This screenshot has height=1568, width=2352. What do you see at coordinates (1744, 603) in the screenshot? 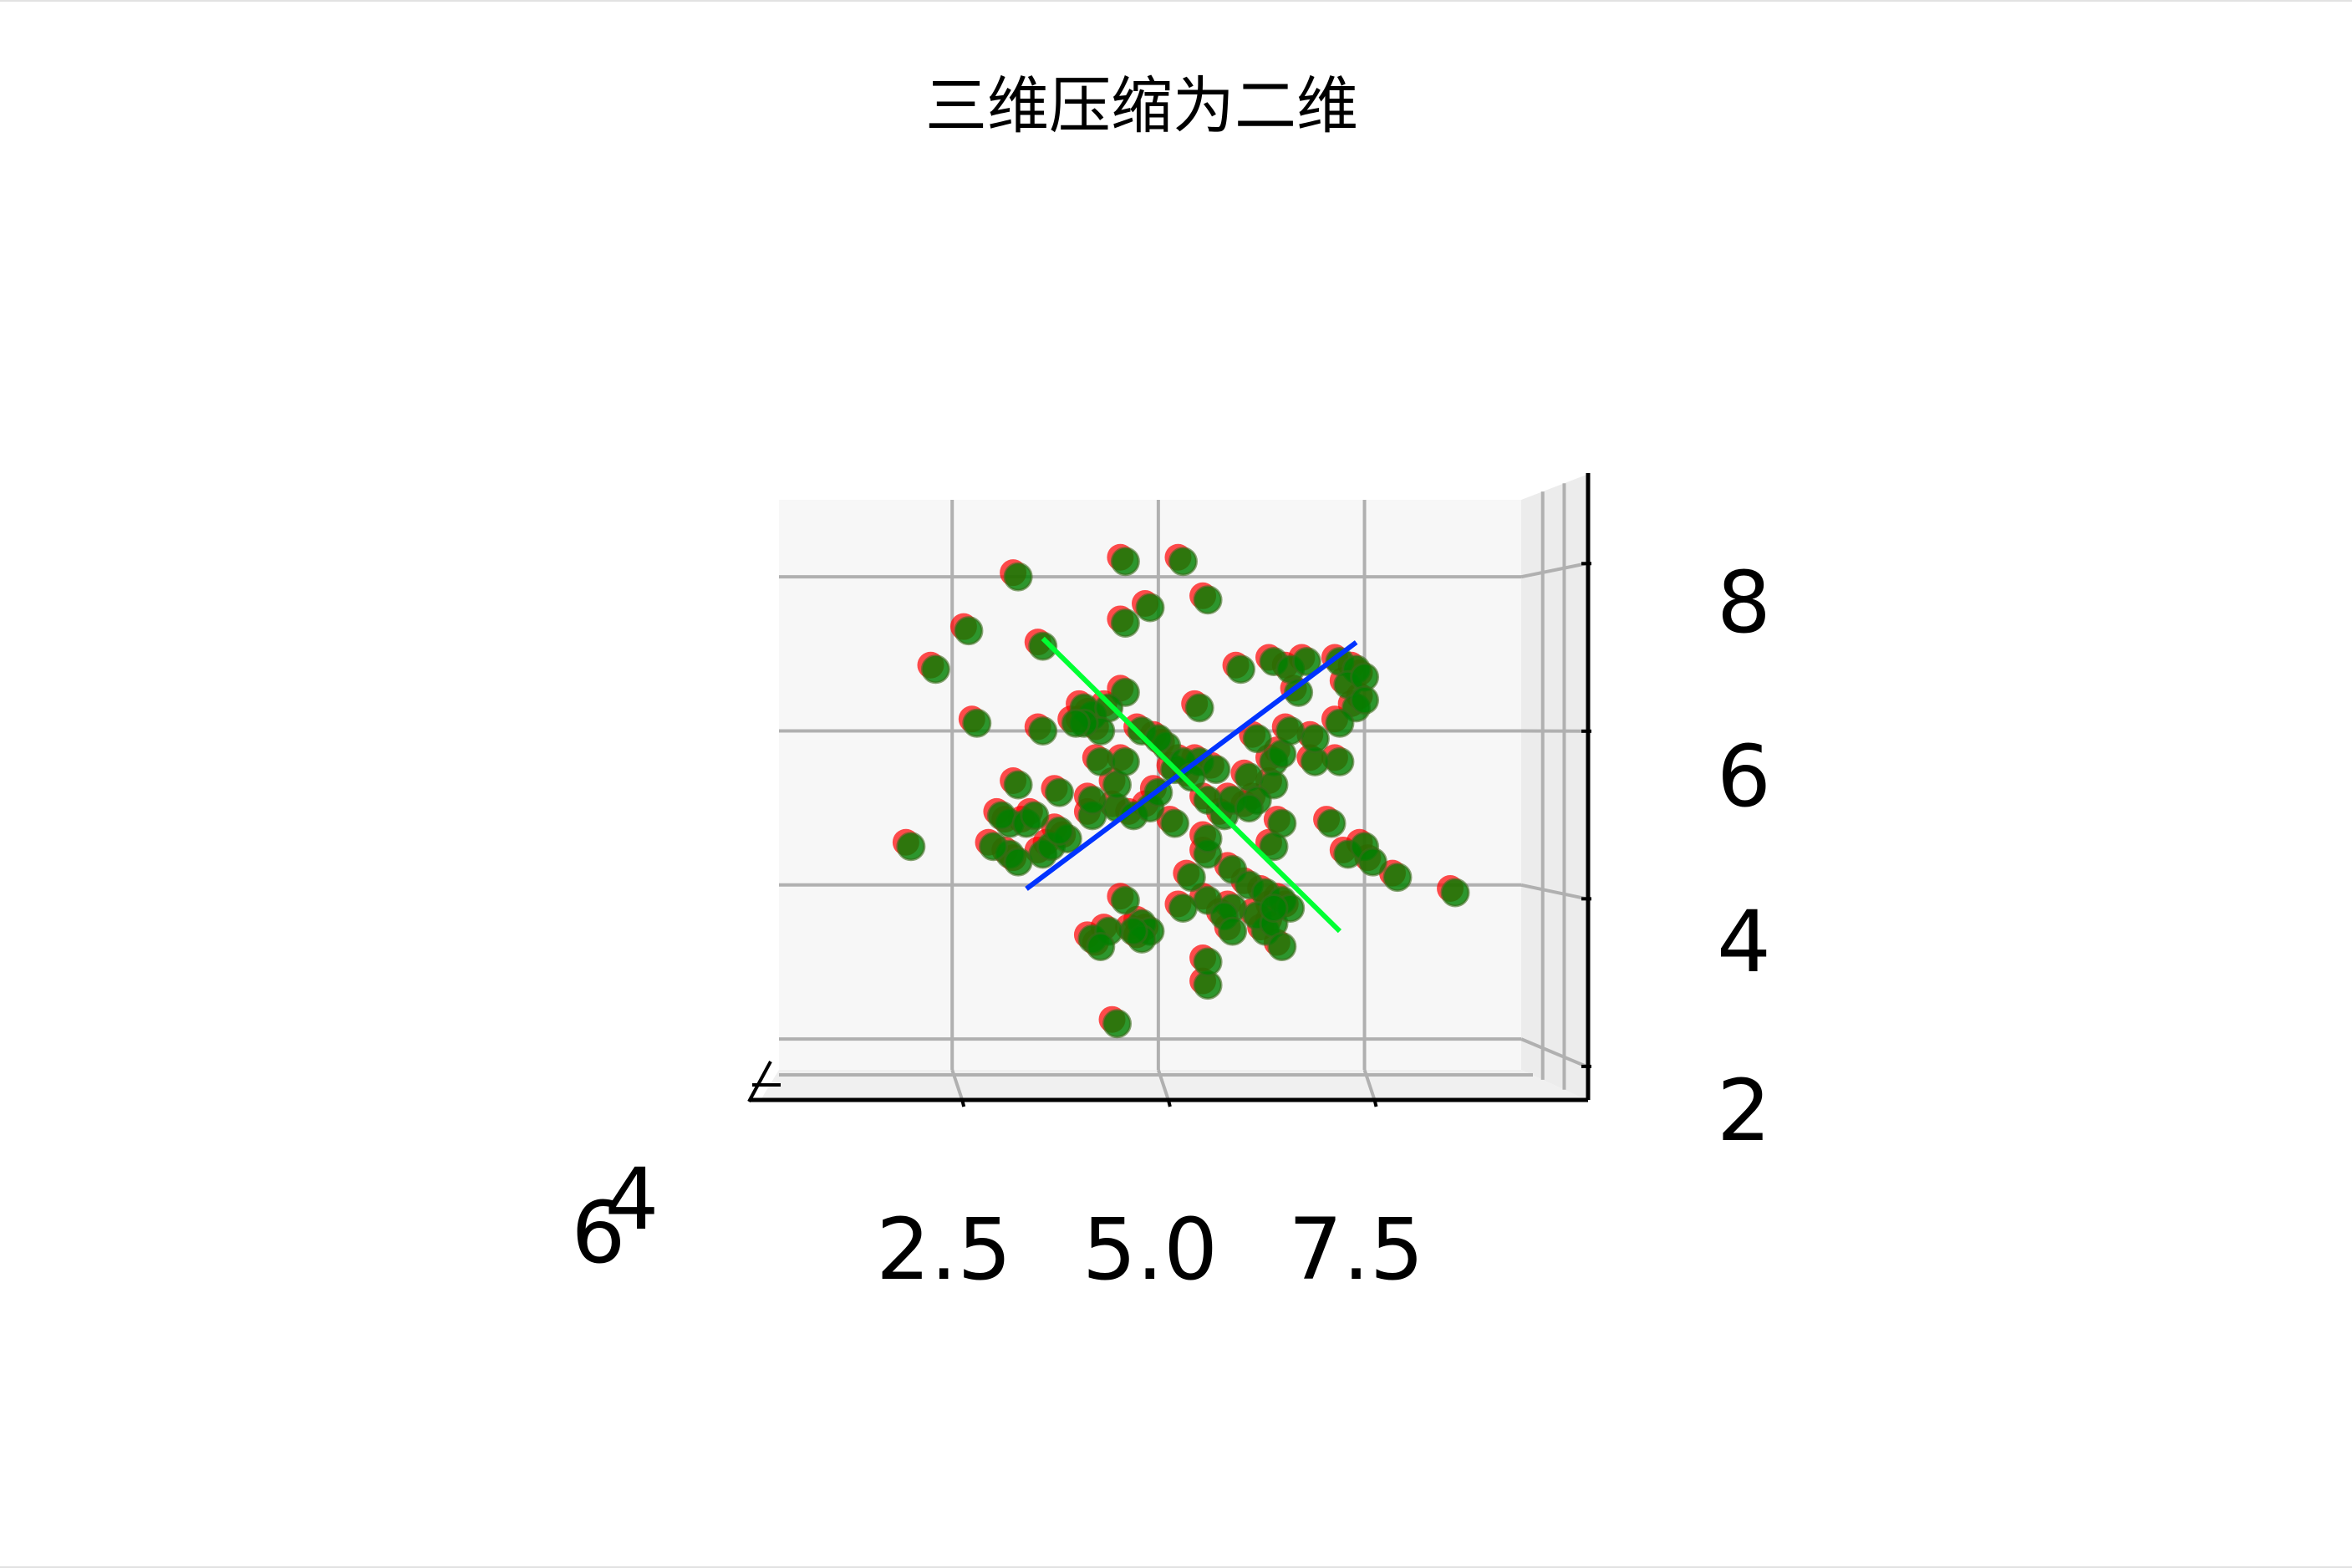
I see `z-tick-label-3: 8` at bounding box center [1744, 603].